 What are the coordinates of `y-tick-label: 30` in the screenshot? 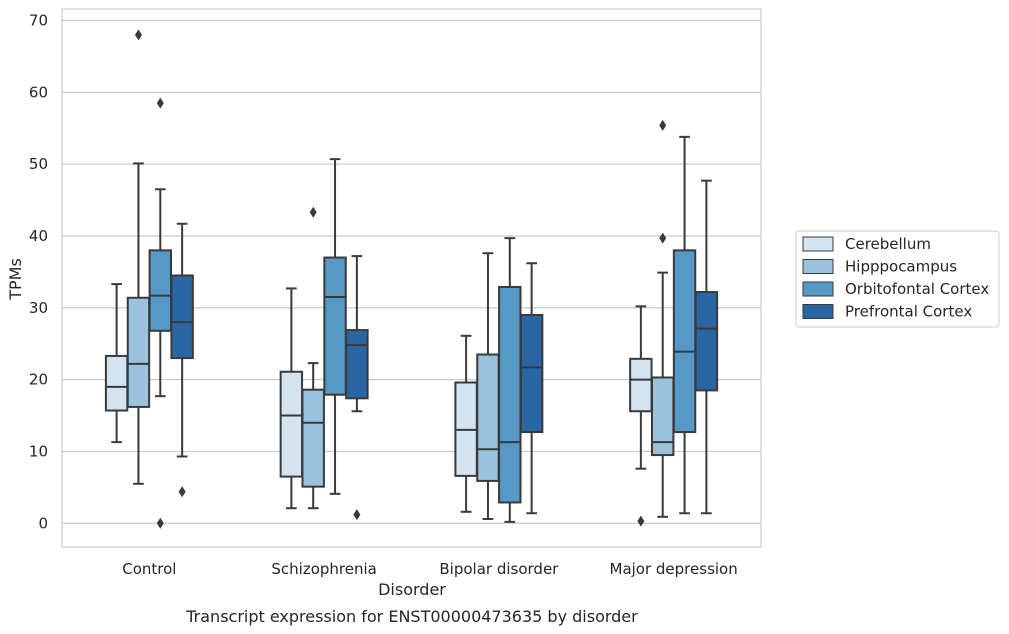 It's located at (38, 308).